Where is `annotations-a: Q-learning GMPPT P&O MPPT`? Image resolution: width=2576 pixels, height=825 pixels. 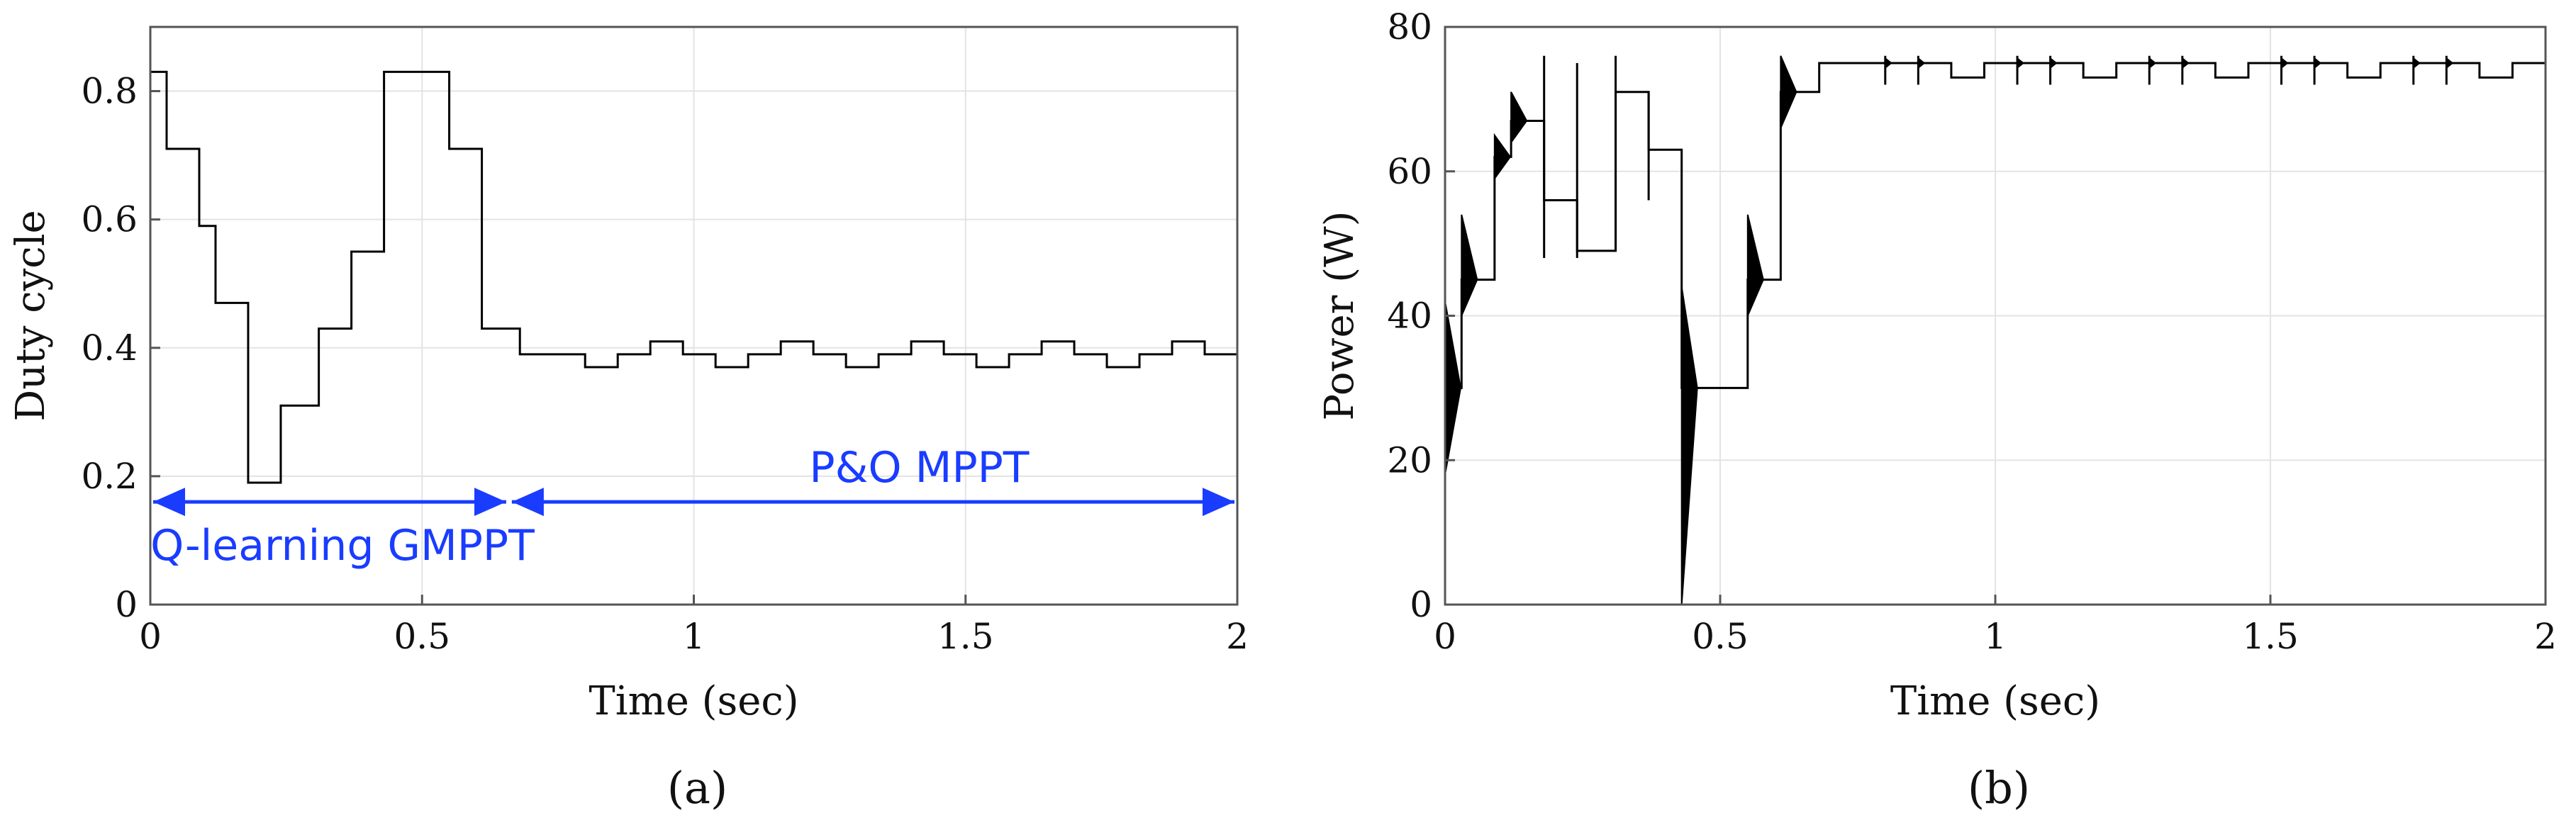
annotations-a: Q-learning GMPPT P&O MPPT is located at coordinates (692, 507).